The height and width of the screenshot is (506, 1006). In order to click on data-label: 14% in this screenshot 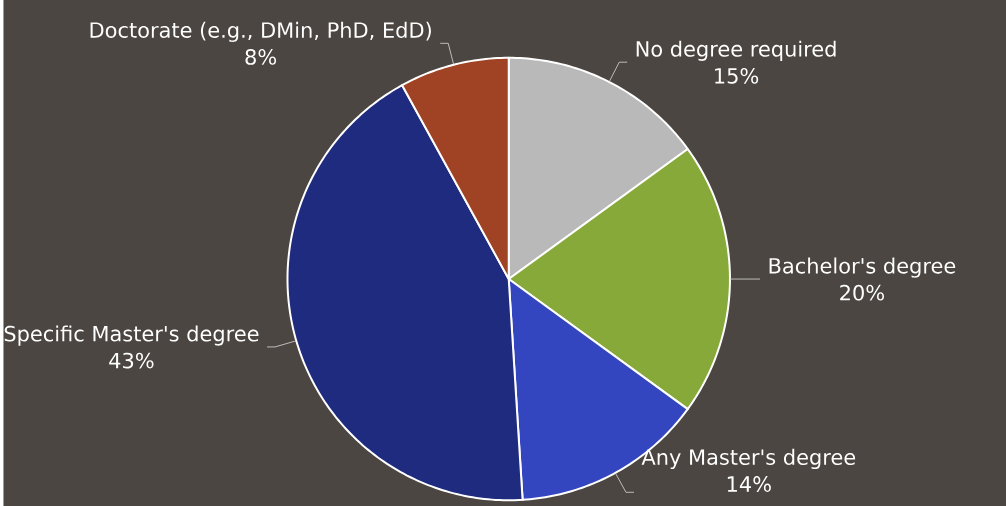, I will do `click(749, 483)`.